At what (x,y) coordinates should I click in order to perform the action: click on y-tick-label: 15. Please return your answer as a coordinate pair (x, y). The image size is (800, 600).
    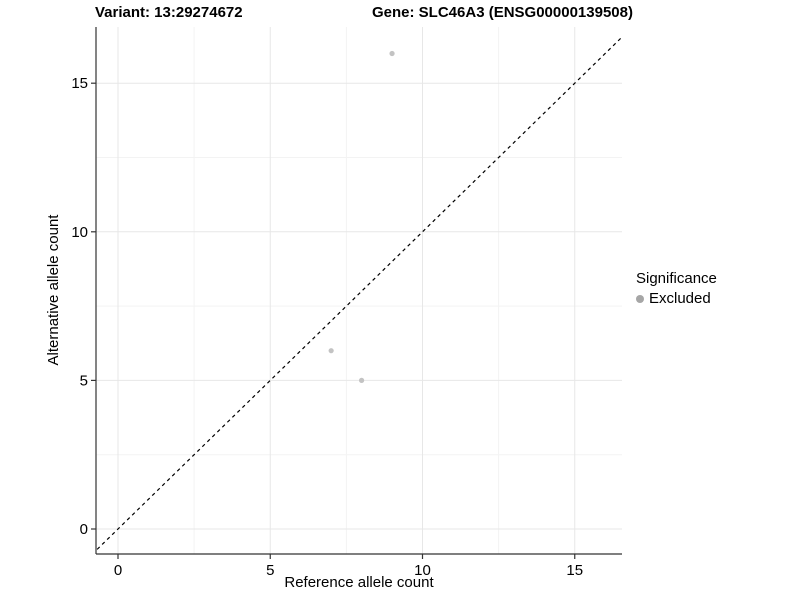
    Looking at the image, I should click on (79, 83).